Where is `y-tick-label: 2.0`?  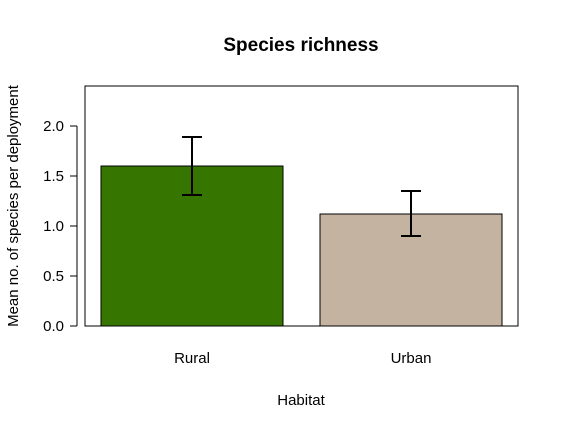
y-tick-label: 2.0 is located at coordinates (53, 126).